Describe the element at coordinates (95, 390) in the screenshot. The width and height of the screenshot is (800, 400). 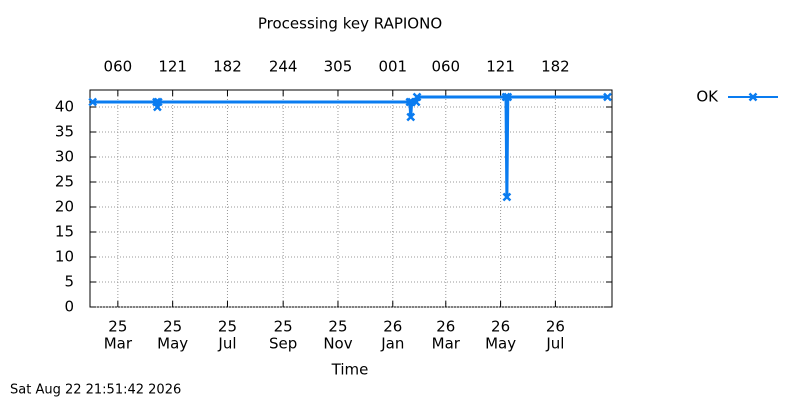
I see `timestamp: Sat Aug 22 21:51:42 2026` at that location.